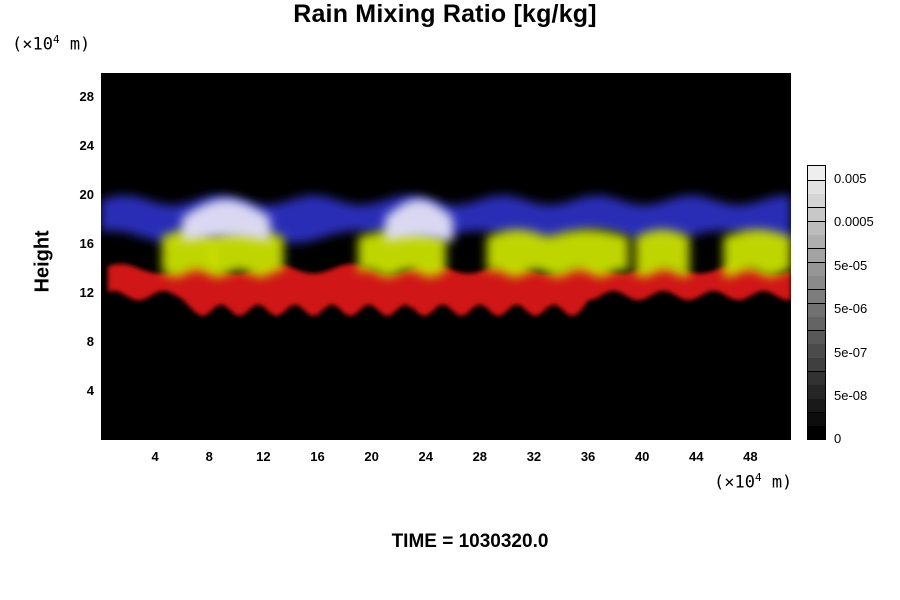 The width and height of the screenshot is (900, 600). What do you see at coordinates (850, 178) in the screenshot?
I see `colorbar-label: 0.005` at bounding box center [850, 178].